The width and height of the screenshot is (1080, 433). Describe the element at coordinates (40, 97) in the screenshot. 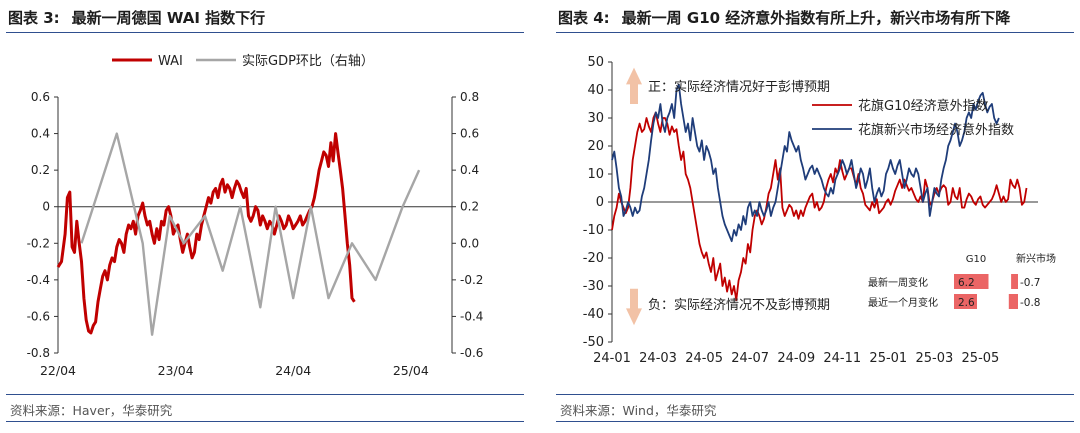

I see `left-y-tick-label: 0.6` at that location.